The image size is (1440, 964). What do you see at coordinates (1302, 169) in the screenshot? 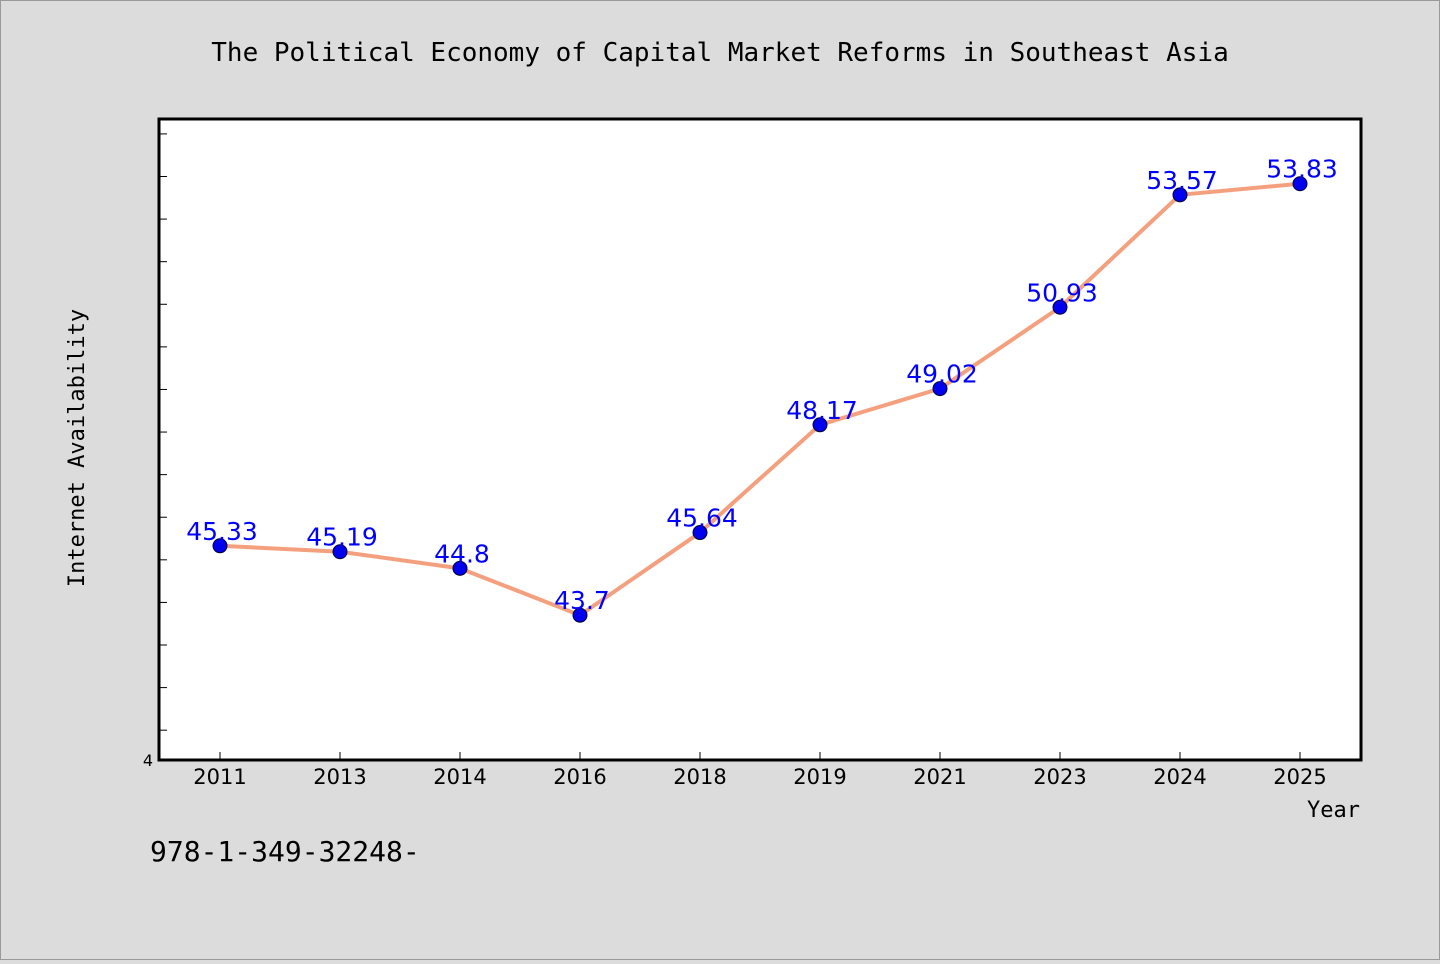
I see `data-label: 53.83` at bounding box center [1302, 169].